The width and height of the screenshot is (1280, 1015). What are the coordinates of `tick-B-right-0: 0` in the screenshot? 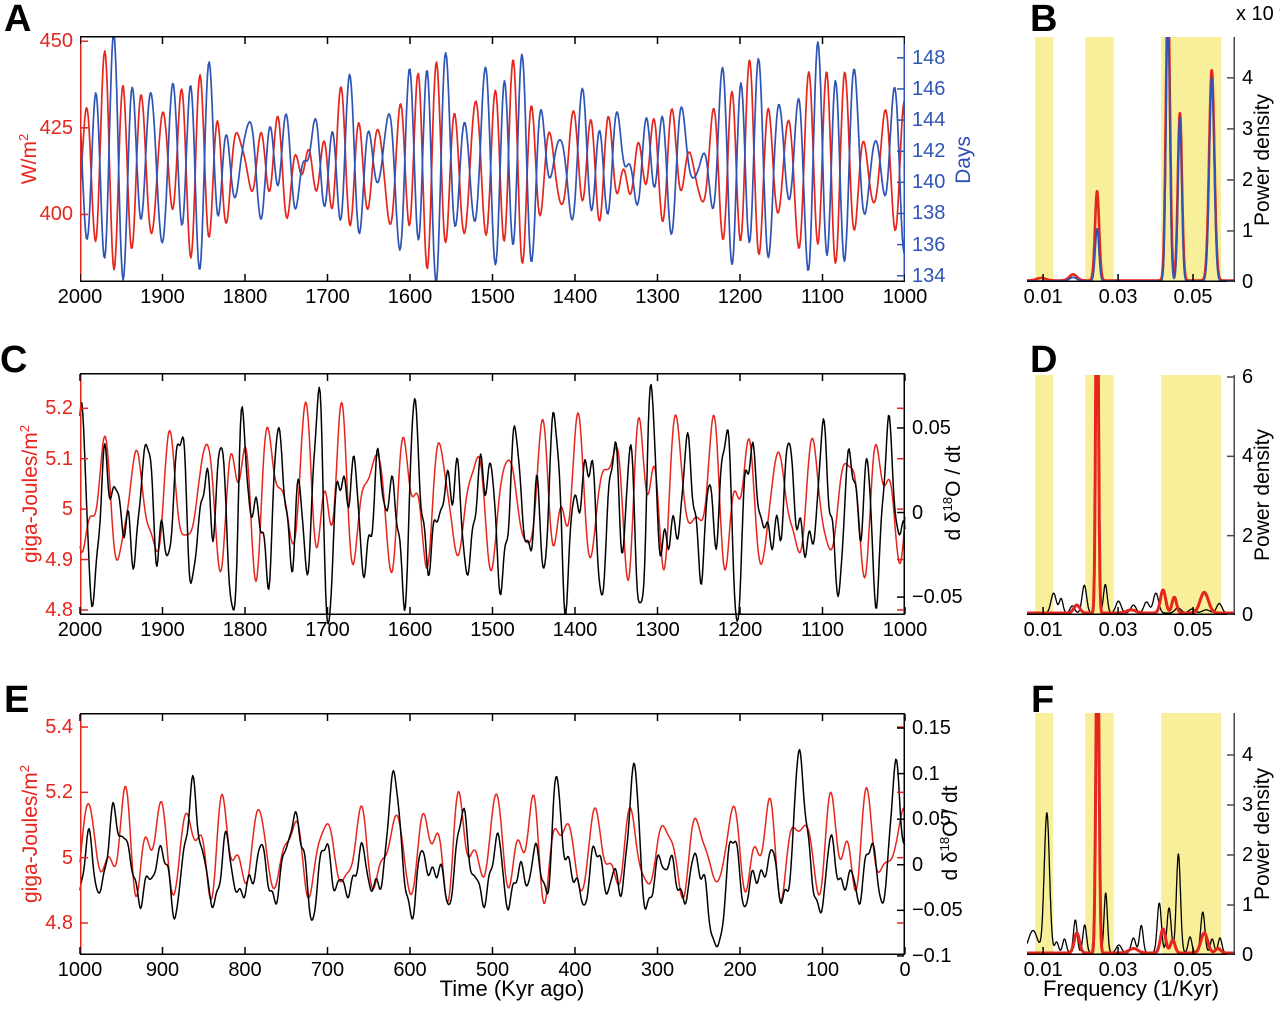 It's located at (1248, 282).